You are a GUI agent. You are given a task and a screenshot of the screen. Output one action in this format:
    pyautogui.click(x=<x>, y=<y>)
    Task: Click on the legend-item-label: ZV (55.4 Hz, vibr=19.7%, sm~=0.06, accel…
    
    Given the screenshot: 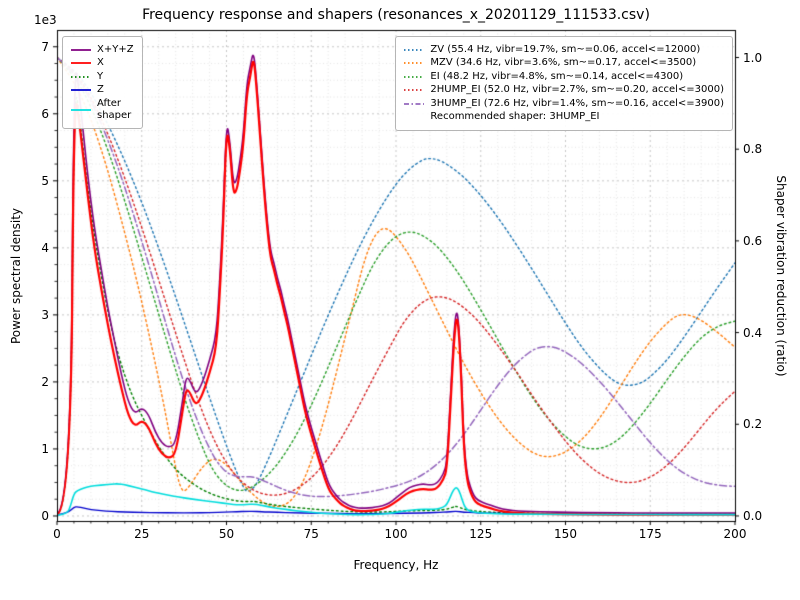 What is the action you would take?
    pyautogui.click(x=565, y=49)
    